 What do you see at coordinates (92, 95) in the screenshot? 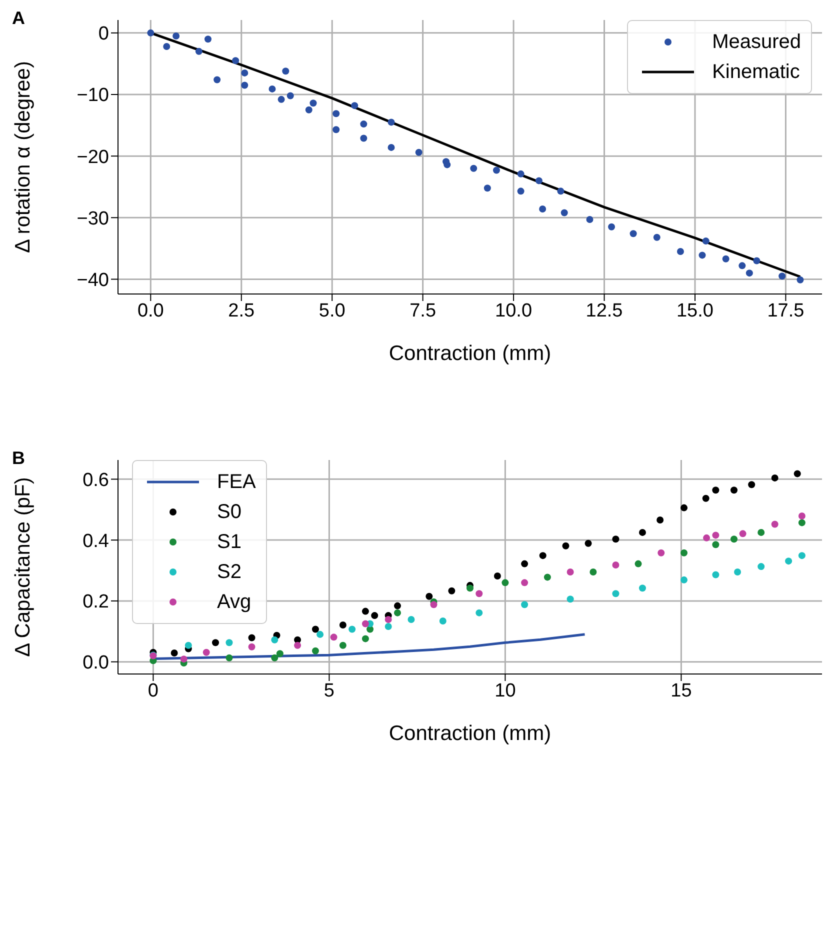
I see `y-tick-label: −10` at bounding box center [92, 95].